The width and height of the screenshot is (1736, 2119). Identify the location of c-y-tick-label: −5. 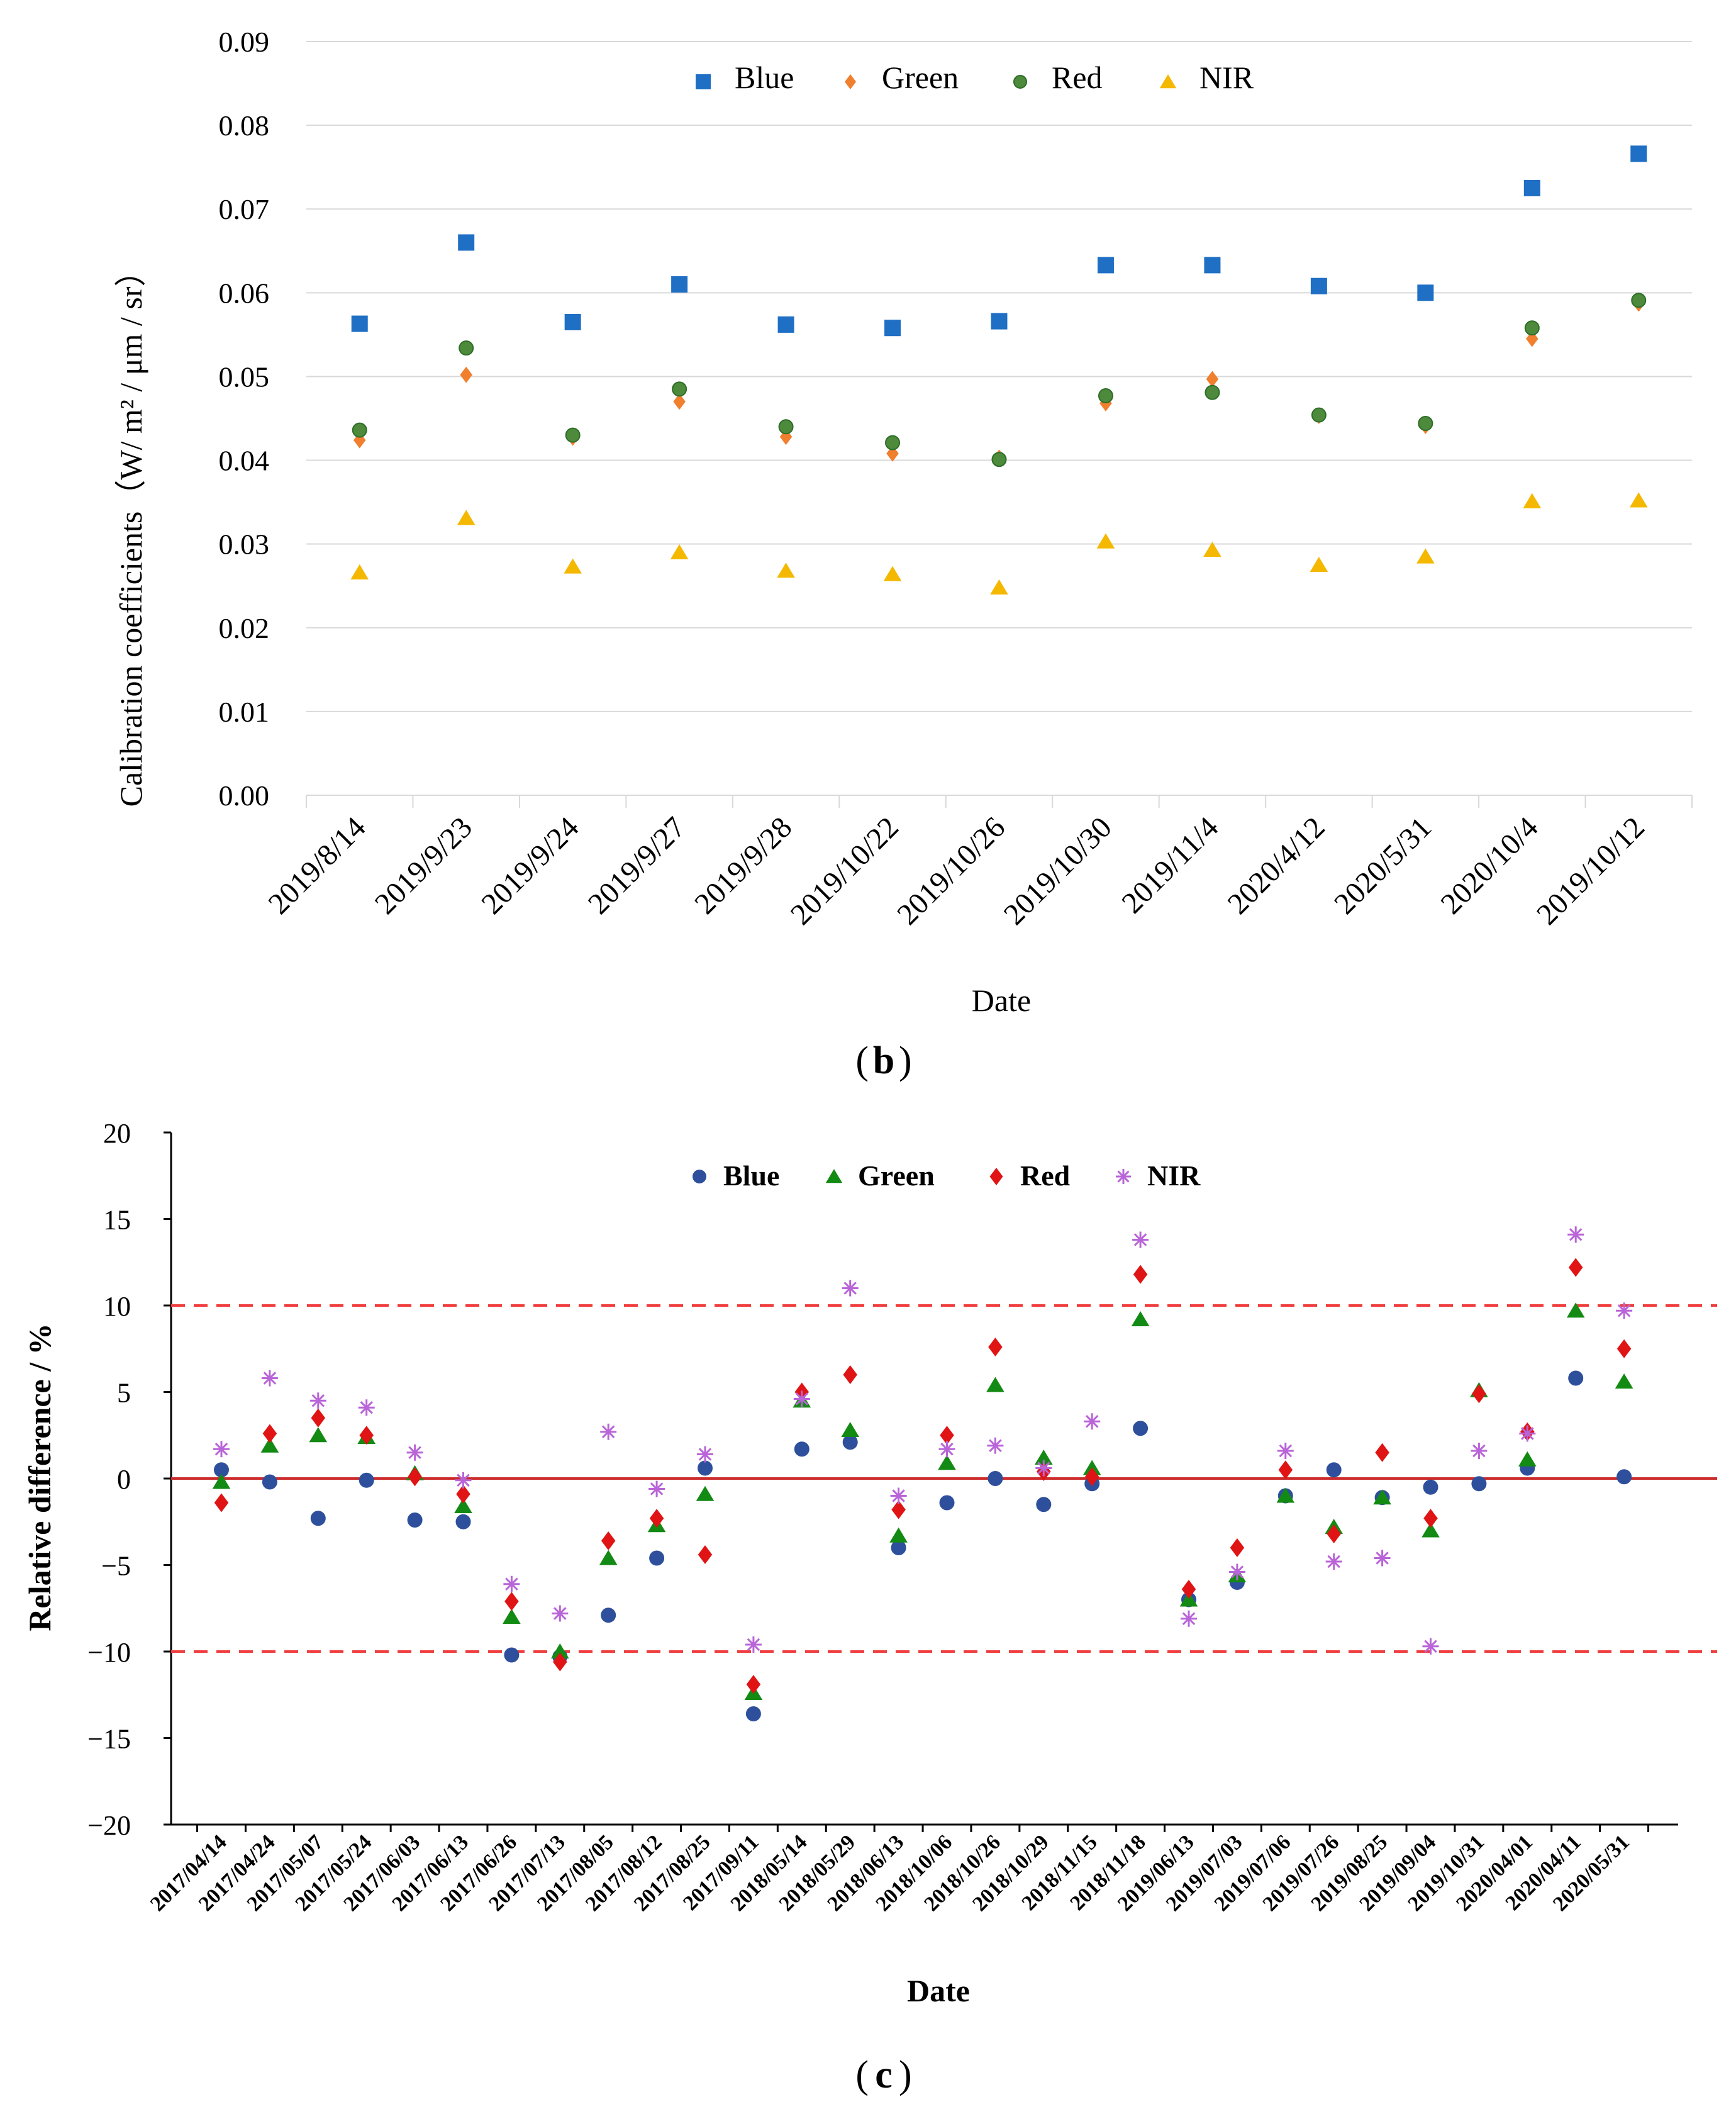
(116, 1566).